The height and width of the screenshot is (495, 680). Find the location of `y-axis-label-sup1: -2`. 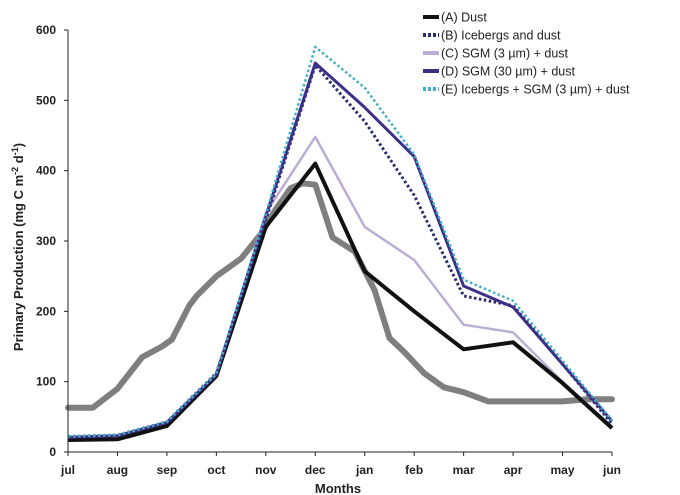

y-axis-label-sup1: -2 is located at coordinates (15, 171).